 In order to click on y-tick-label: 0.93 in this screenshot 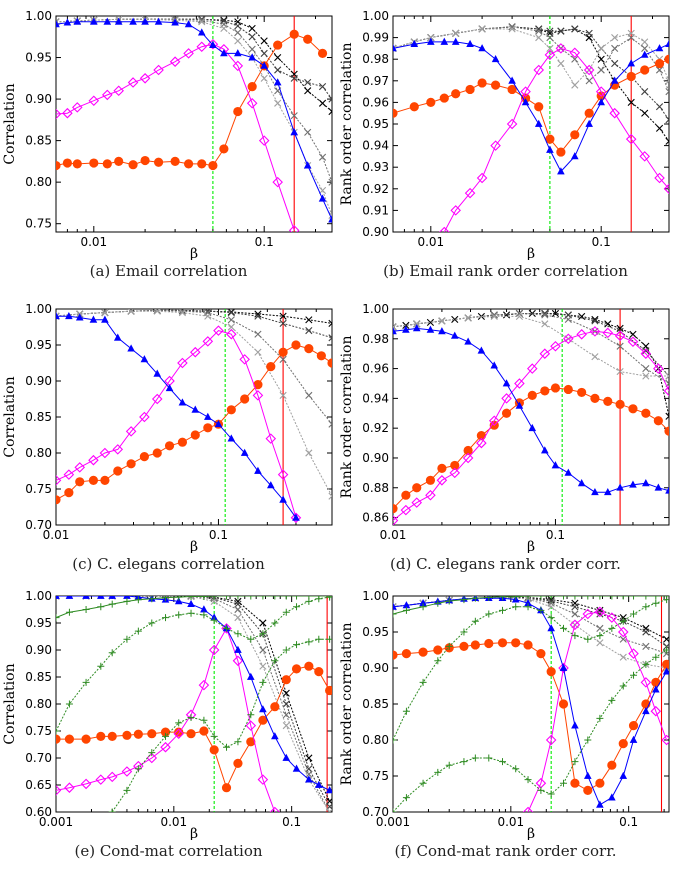, I will do `click(375, 167)`.